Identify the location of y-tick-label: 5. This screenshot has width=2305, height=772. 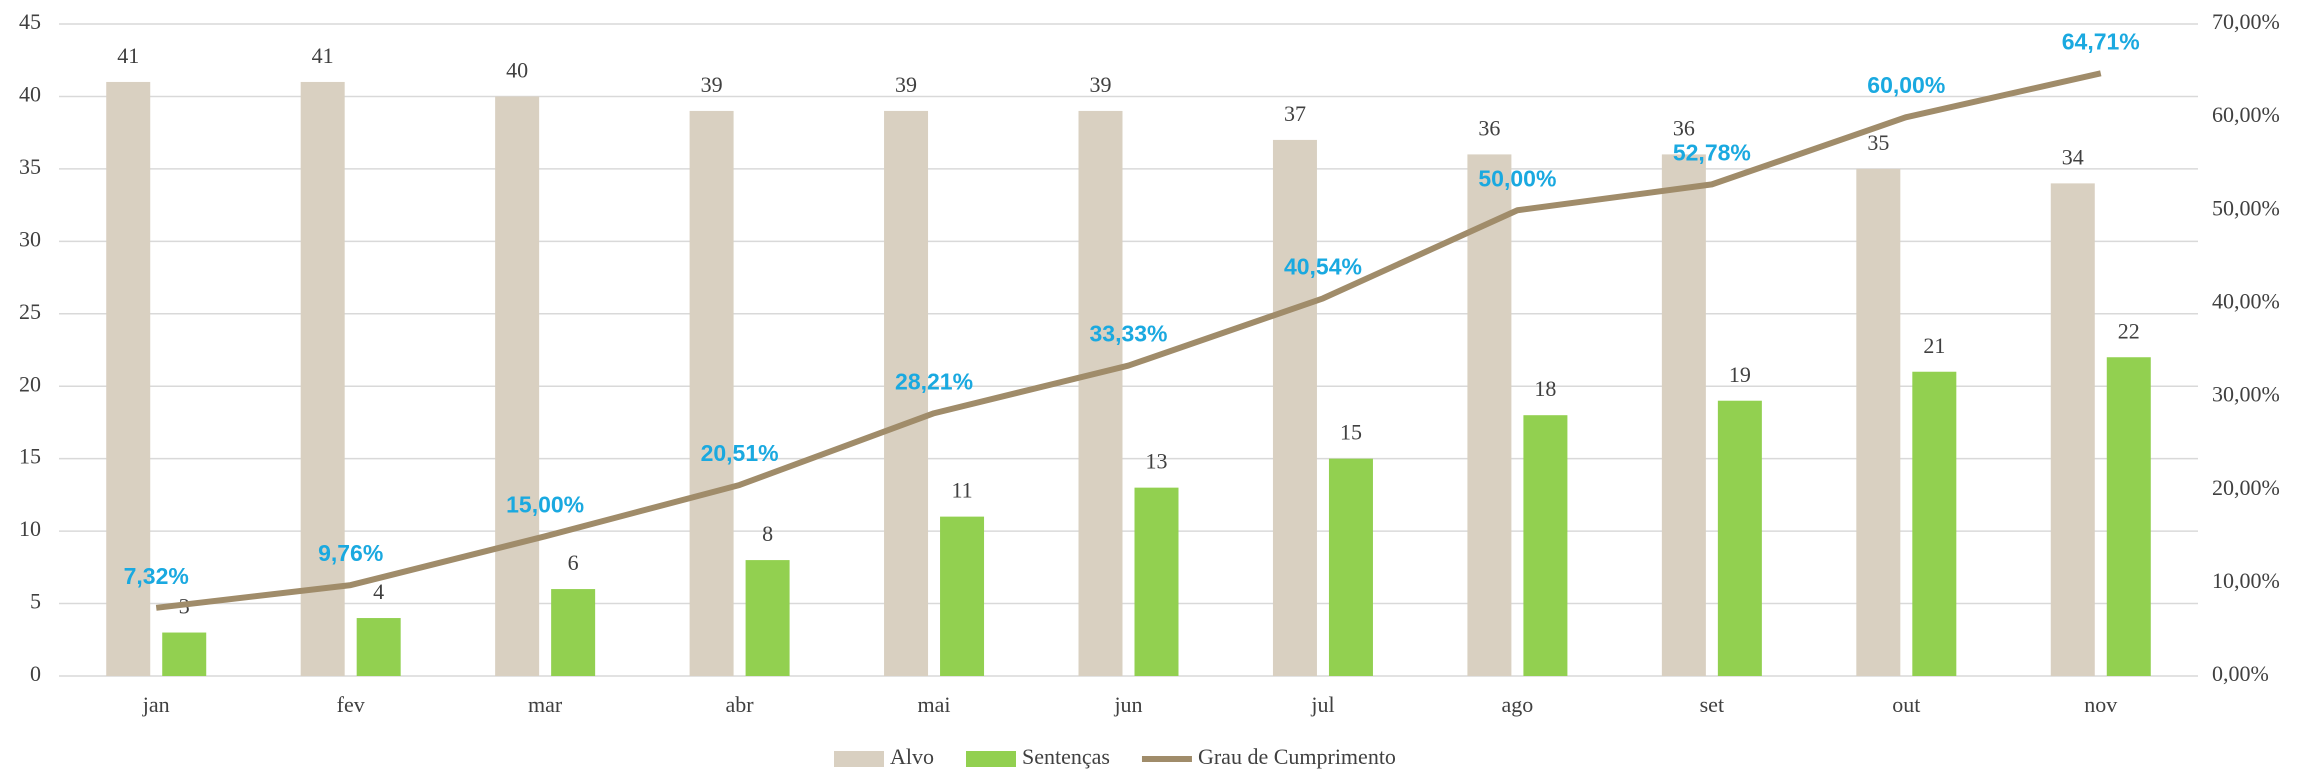
(35, 601).